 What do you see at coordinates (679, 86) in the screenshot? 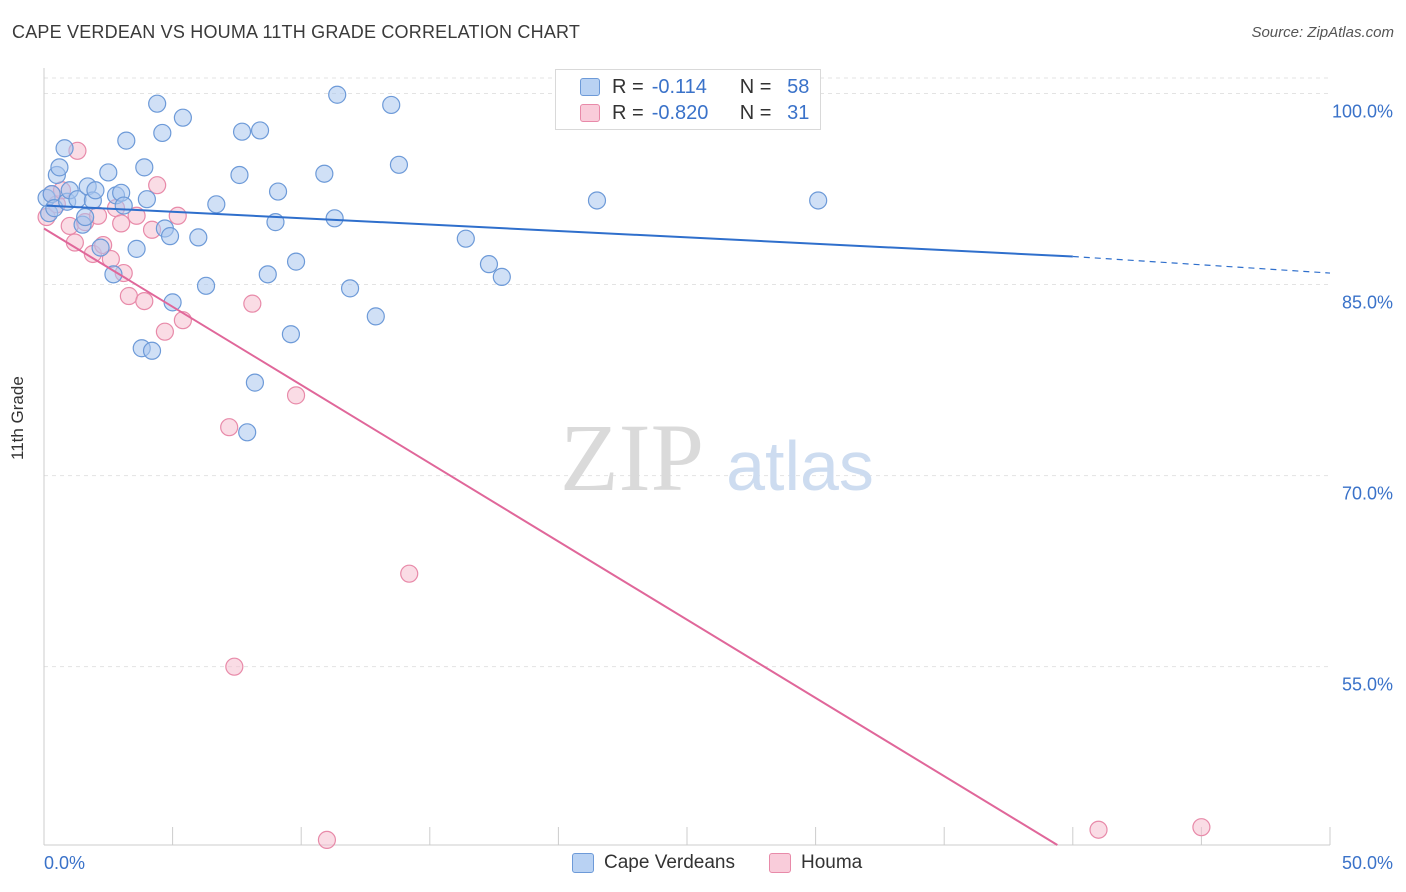
I see `legend-r-value: -0.114` at bounding box center [679, 86].